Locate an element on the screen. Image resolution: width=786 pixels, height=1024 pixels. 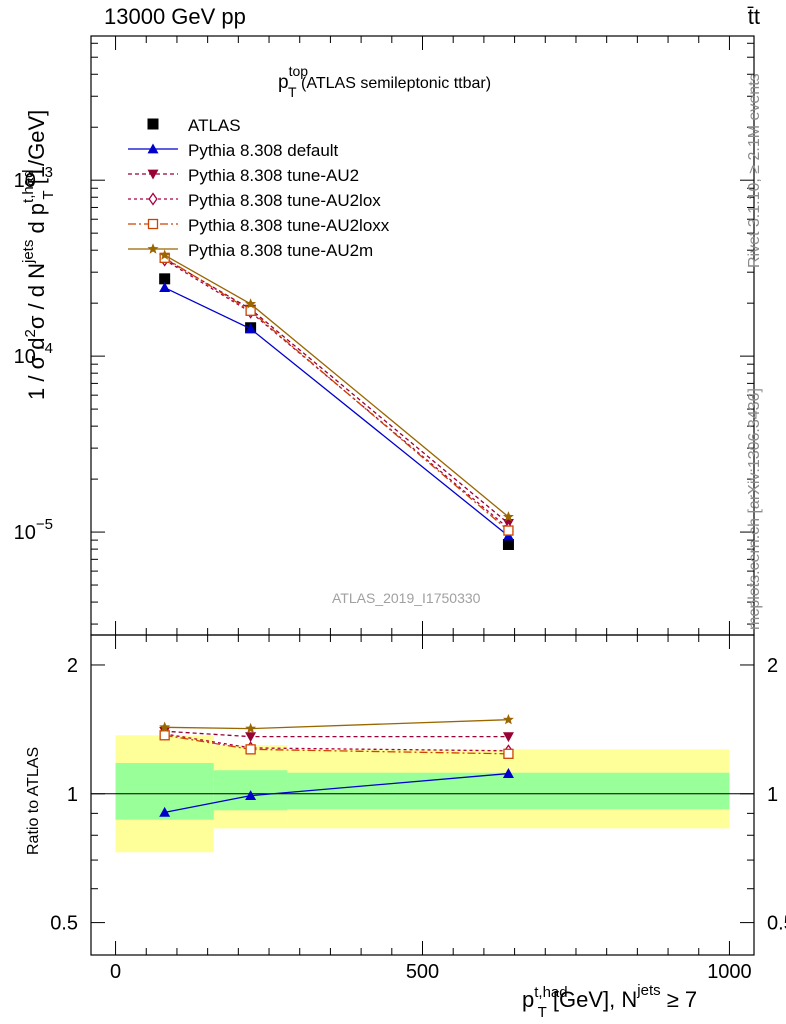
ratio-y-tick-label: 2 is located at coordinates (72, 666).